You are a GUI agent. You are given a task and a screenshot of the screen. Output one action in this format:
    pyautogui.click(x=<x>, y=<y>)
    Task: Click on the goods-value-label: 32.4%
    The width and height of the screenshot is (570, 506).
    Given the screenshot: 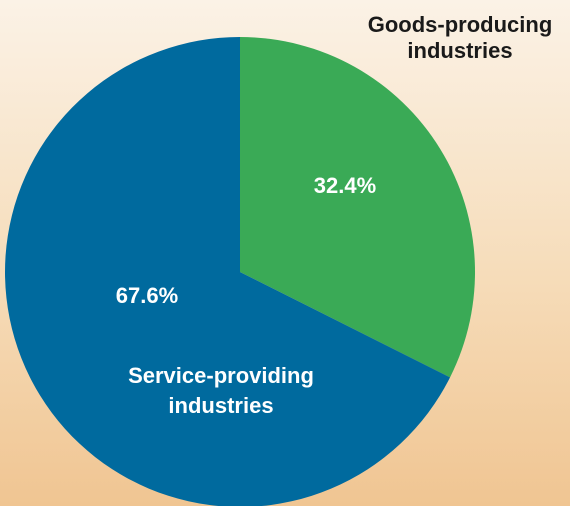 What is the action you would take?
    pyautogui.click(x=345, y=185)
    